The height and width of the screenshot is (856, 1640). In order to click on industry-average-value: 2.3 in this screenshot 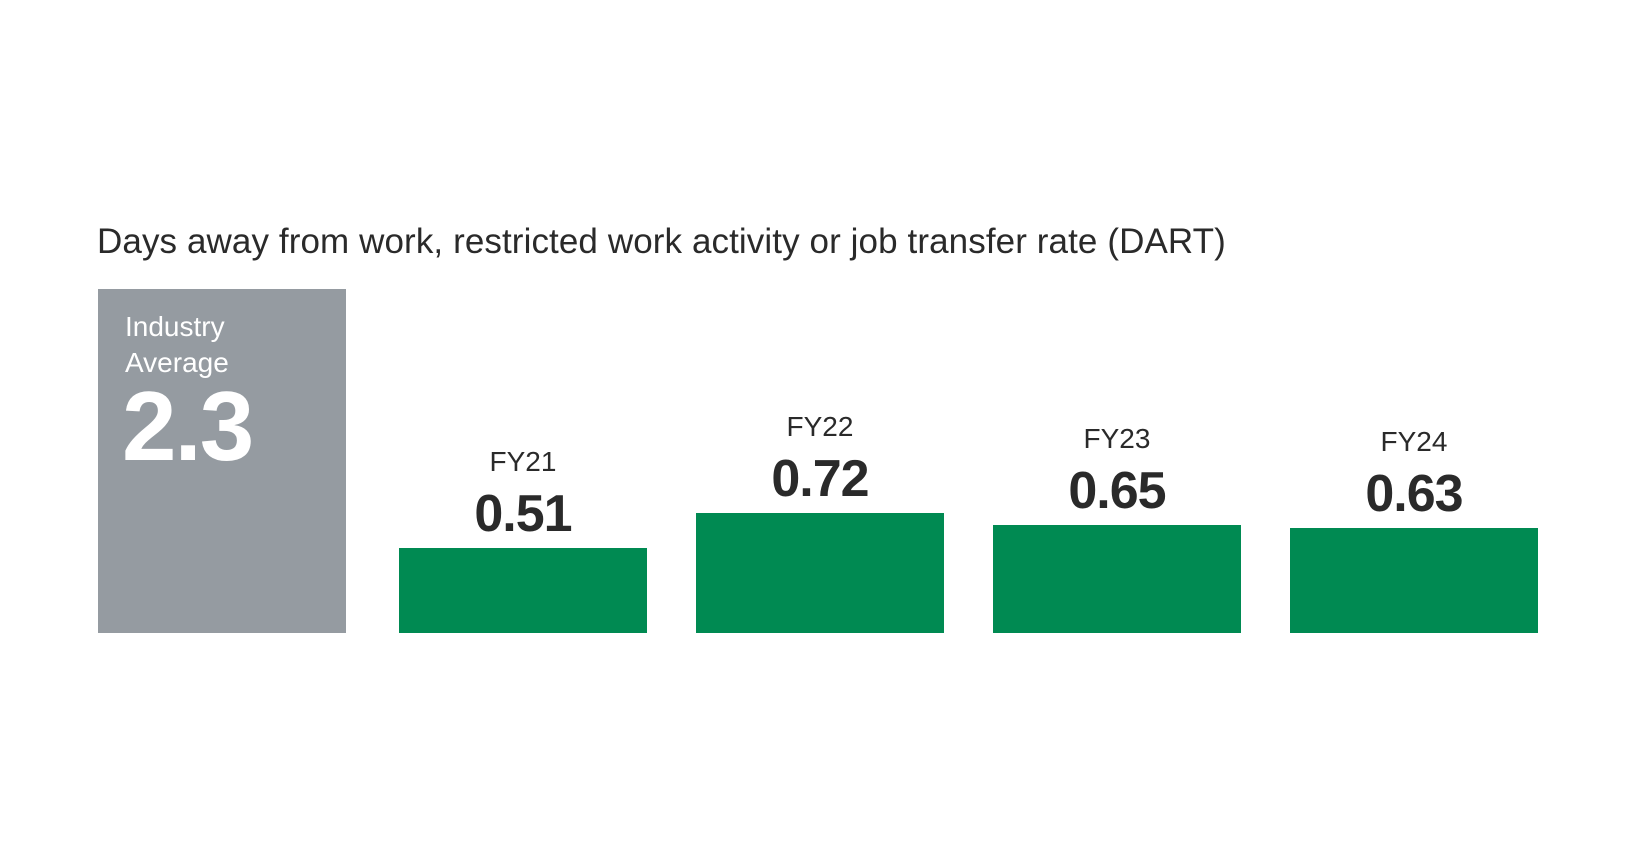, I will do `click(188, 426)`.